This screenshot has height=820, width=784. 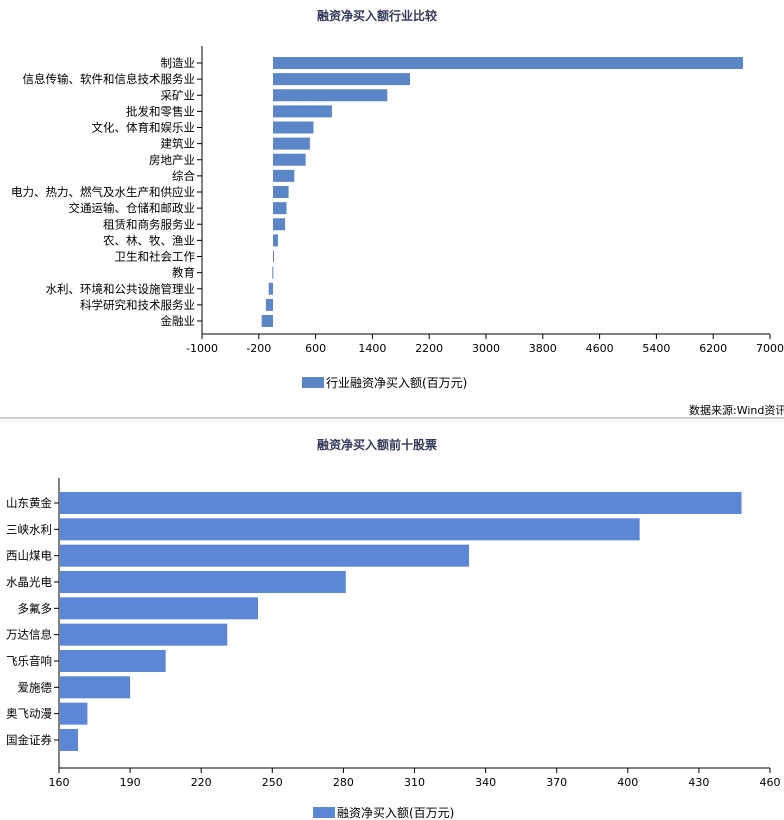 What do you see at coordinates (202, 348) in the screenshot?
I see `industry-x-tick-label: -1000` at bounding box center [202, 348].